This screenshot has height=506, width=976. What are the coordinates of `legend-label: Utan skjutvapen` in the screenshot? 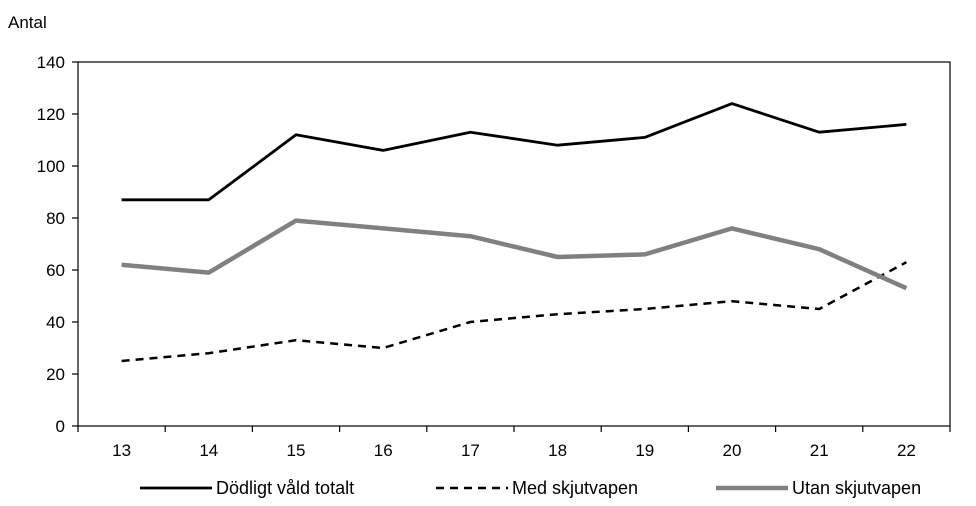 It's located at (856, 488).